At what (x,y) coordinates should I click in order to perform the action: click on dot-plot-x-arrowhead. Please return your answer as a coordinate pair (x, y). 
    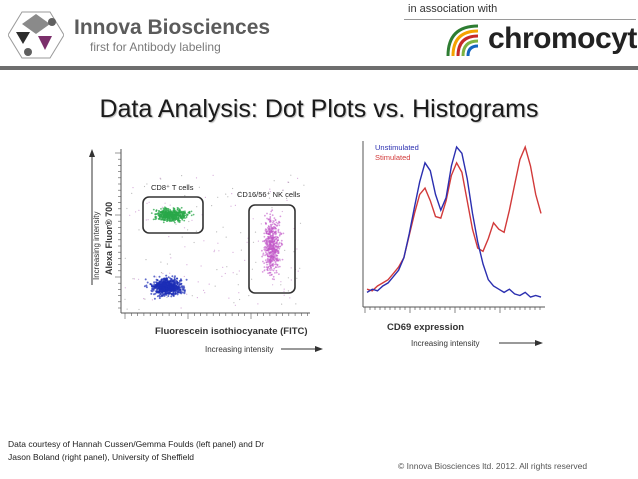
    Looking at the image, I should click on (319, 349).